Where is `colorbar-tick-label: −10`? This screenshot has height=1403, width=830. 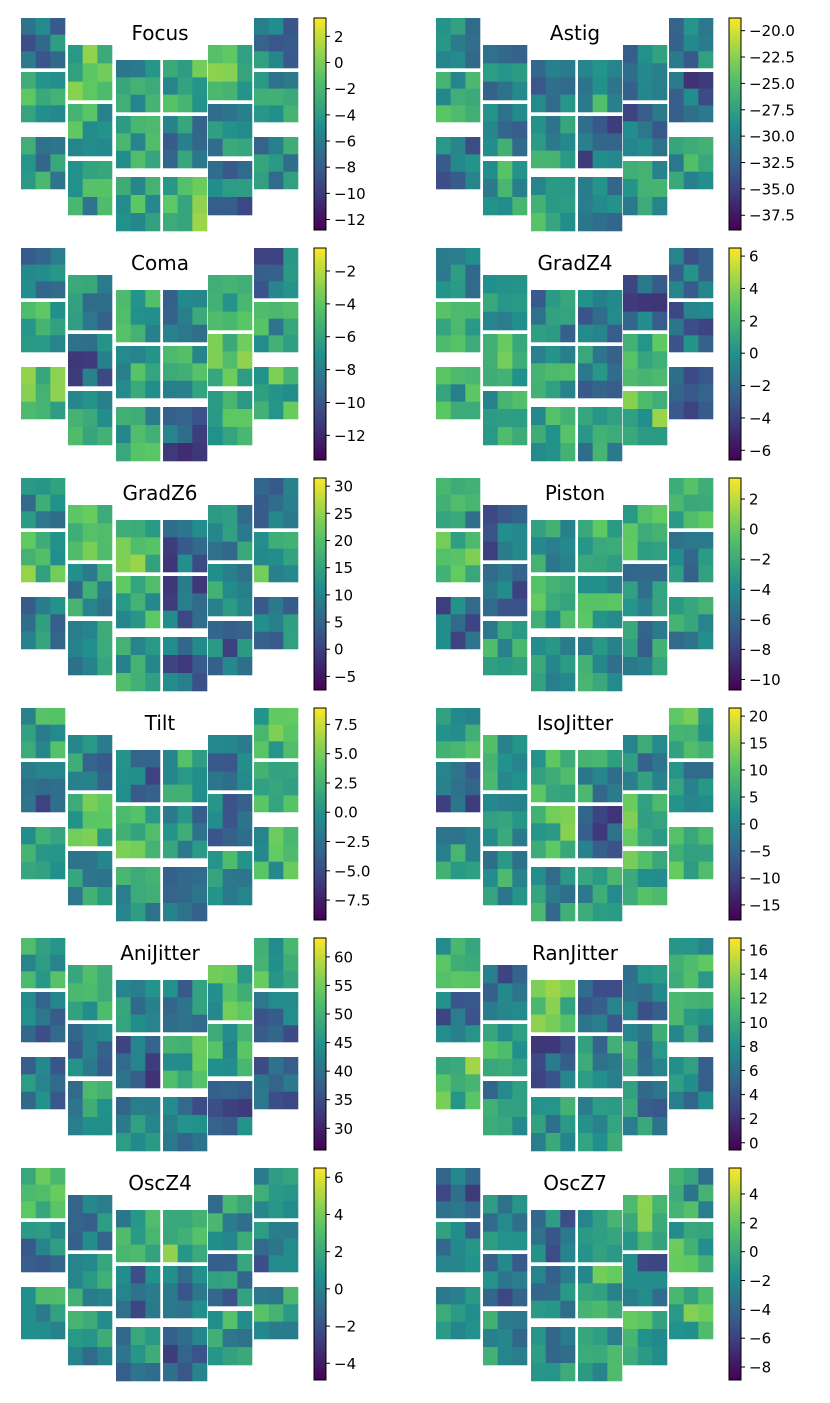
colorbar-tick-label: −10 is located at coordinates (765, 878).